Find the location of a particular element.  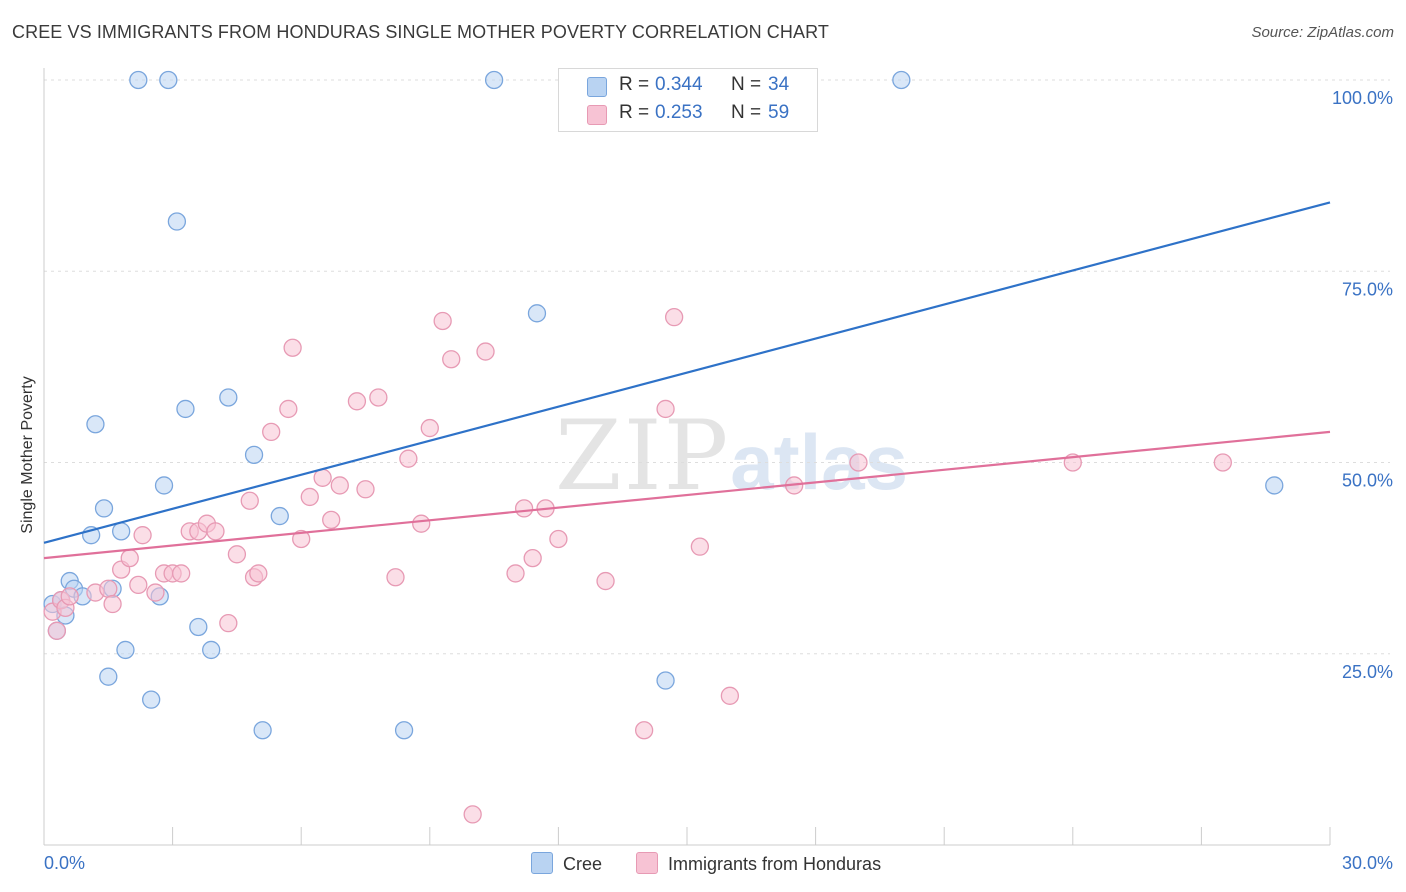

legend-row-honduras: R = 0.253 N = 59 is located at coordinates (688, 114).